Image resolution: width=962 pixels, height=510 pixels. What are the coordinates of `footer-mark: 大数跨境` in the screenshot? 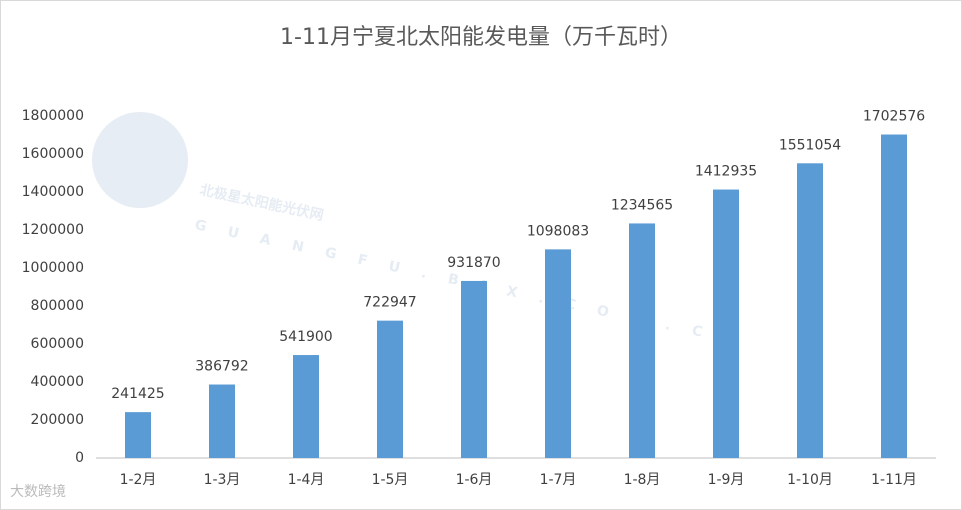 It's located at (38, 492).